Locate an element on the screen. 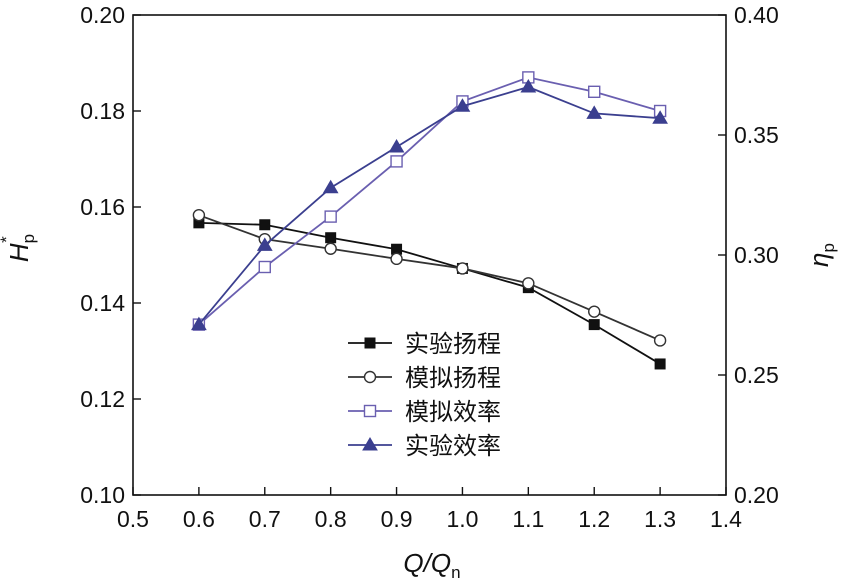  y-right-tick-label: 0.35 is located at coordinates (756, 135).